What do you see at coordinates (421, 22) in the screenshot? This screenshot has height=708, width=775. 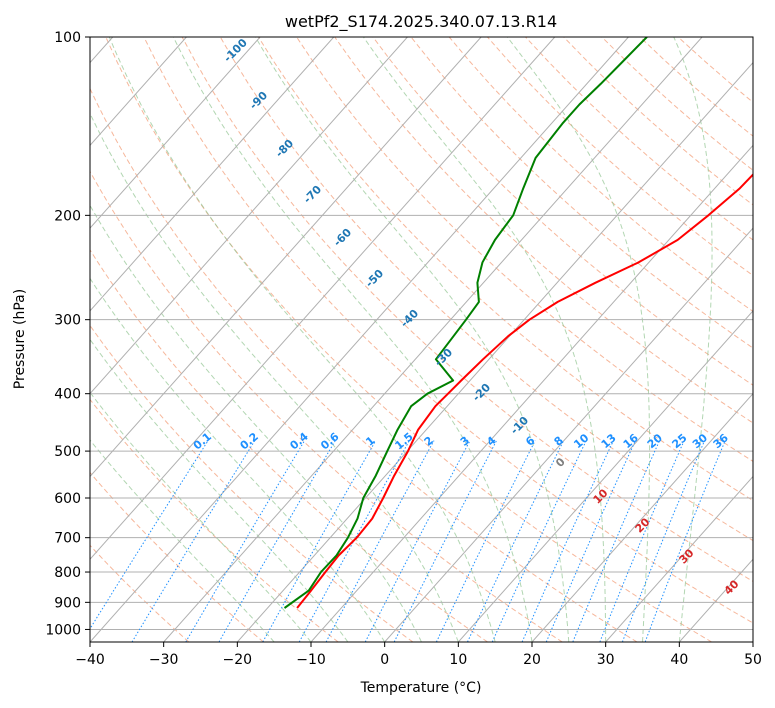 I see `chart-title: wetPf2_S174.2025.340.07.13.R14` at bounding box center [421, 22].